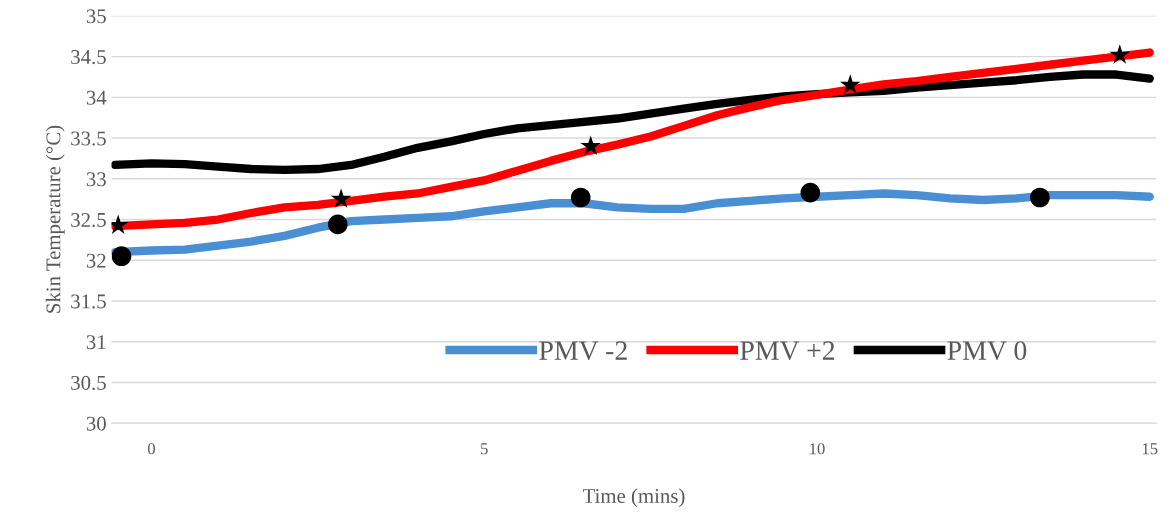  Describe the element at coordinates (484, 449) in the screenshot. I see `x-tick-label: 5` at that location.